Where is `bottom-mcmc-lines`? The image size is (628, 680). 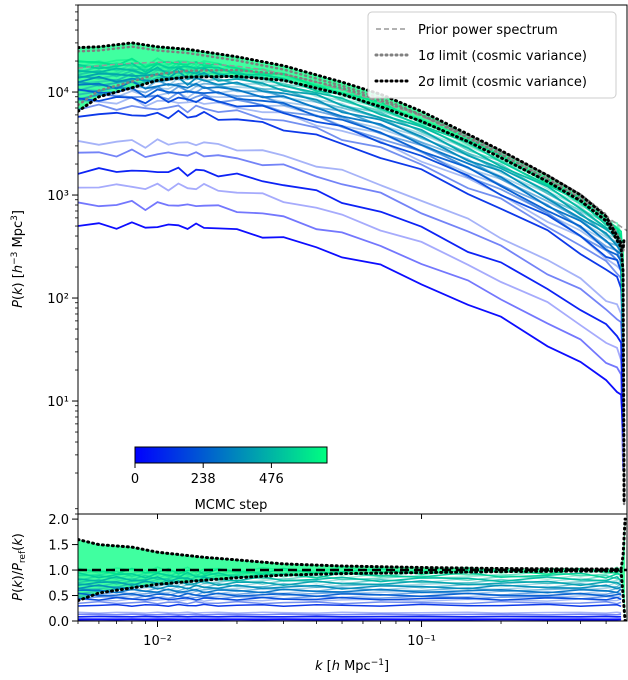
bottom-mcmc-lines is located at coordinates (350, 593).